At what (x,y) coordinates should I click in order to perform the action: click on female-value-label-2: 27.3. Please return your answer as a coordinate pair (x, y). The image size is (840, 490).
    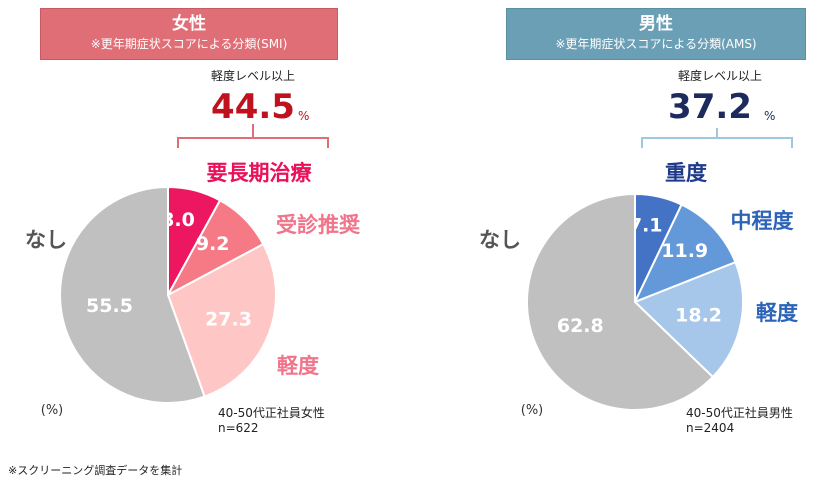
    Looking at the image, I should click on (228, 319).